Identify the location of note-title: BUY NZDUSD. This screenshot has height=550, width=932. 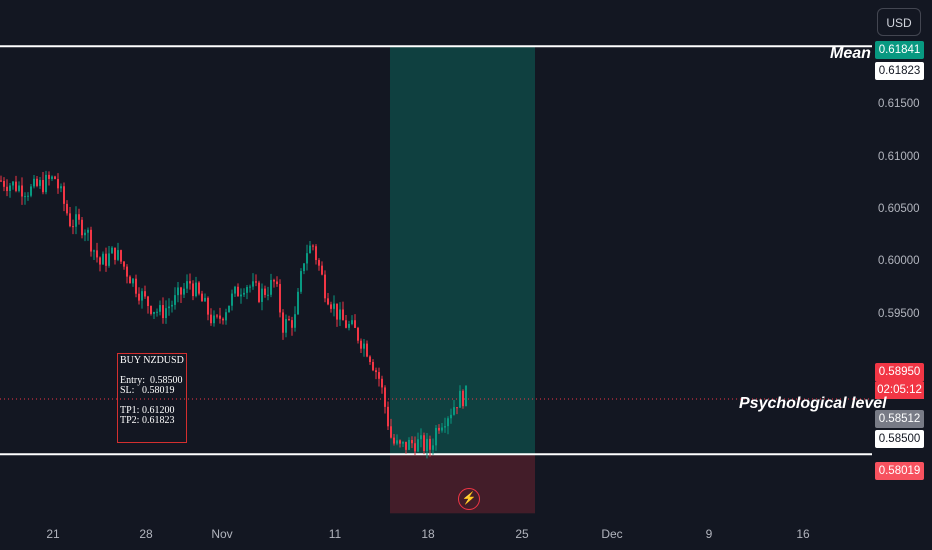
(152, 360).